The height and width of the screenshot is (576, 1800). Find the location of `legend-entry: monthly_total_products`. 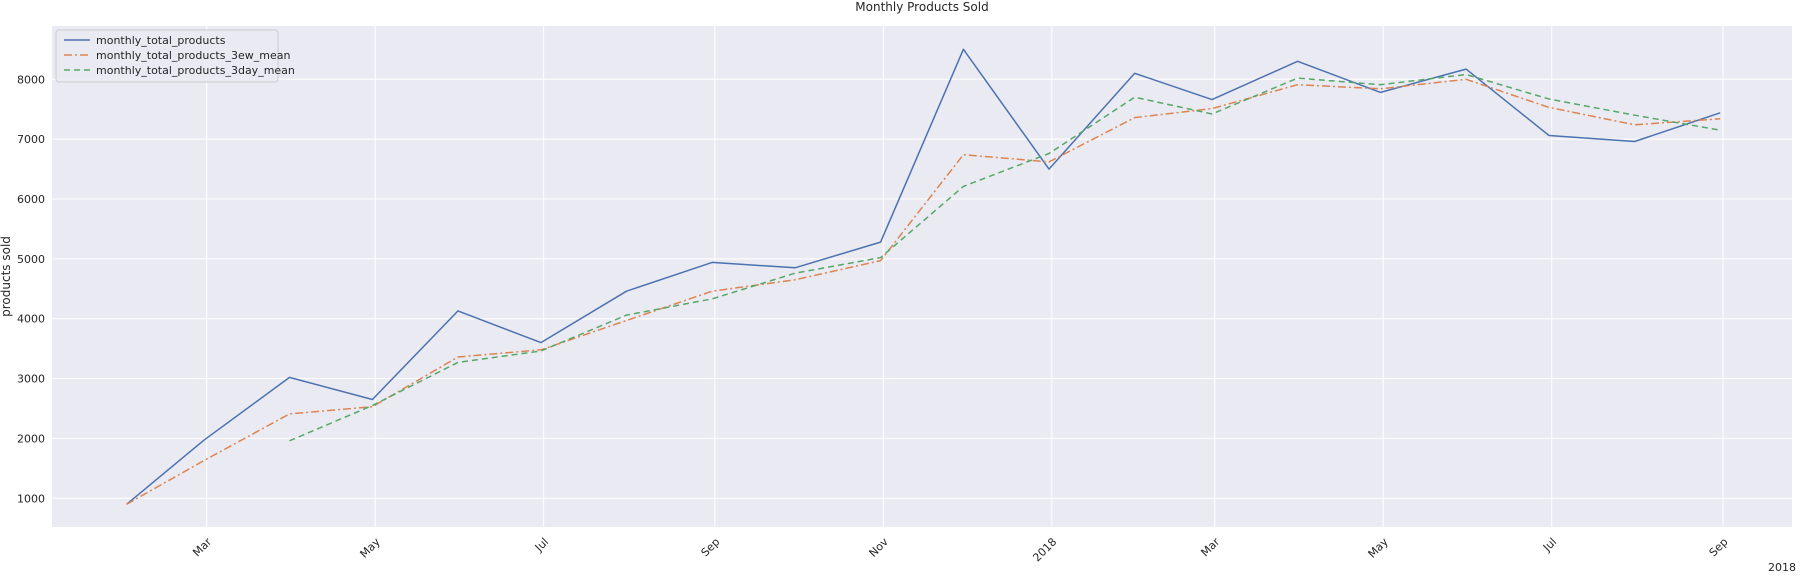

legend-entry: monthly_total_products is located at coordinates (161, 40).